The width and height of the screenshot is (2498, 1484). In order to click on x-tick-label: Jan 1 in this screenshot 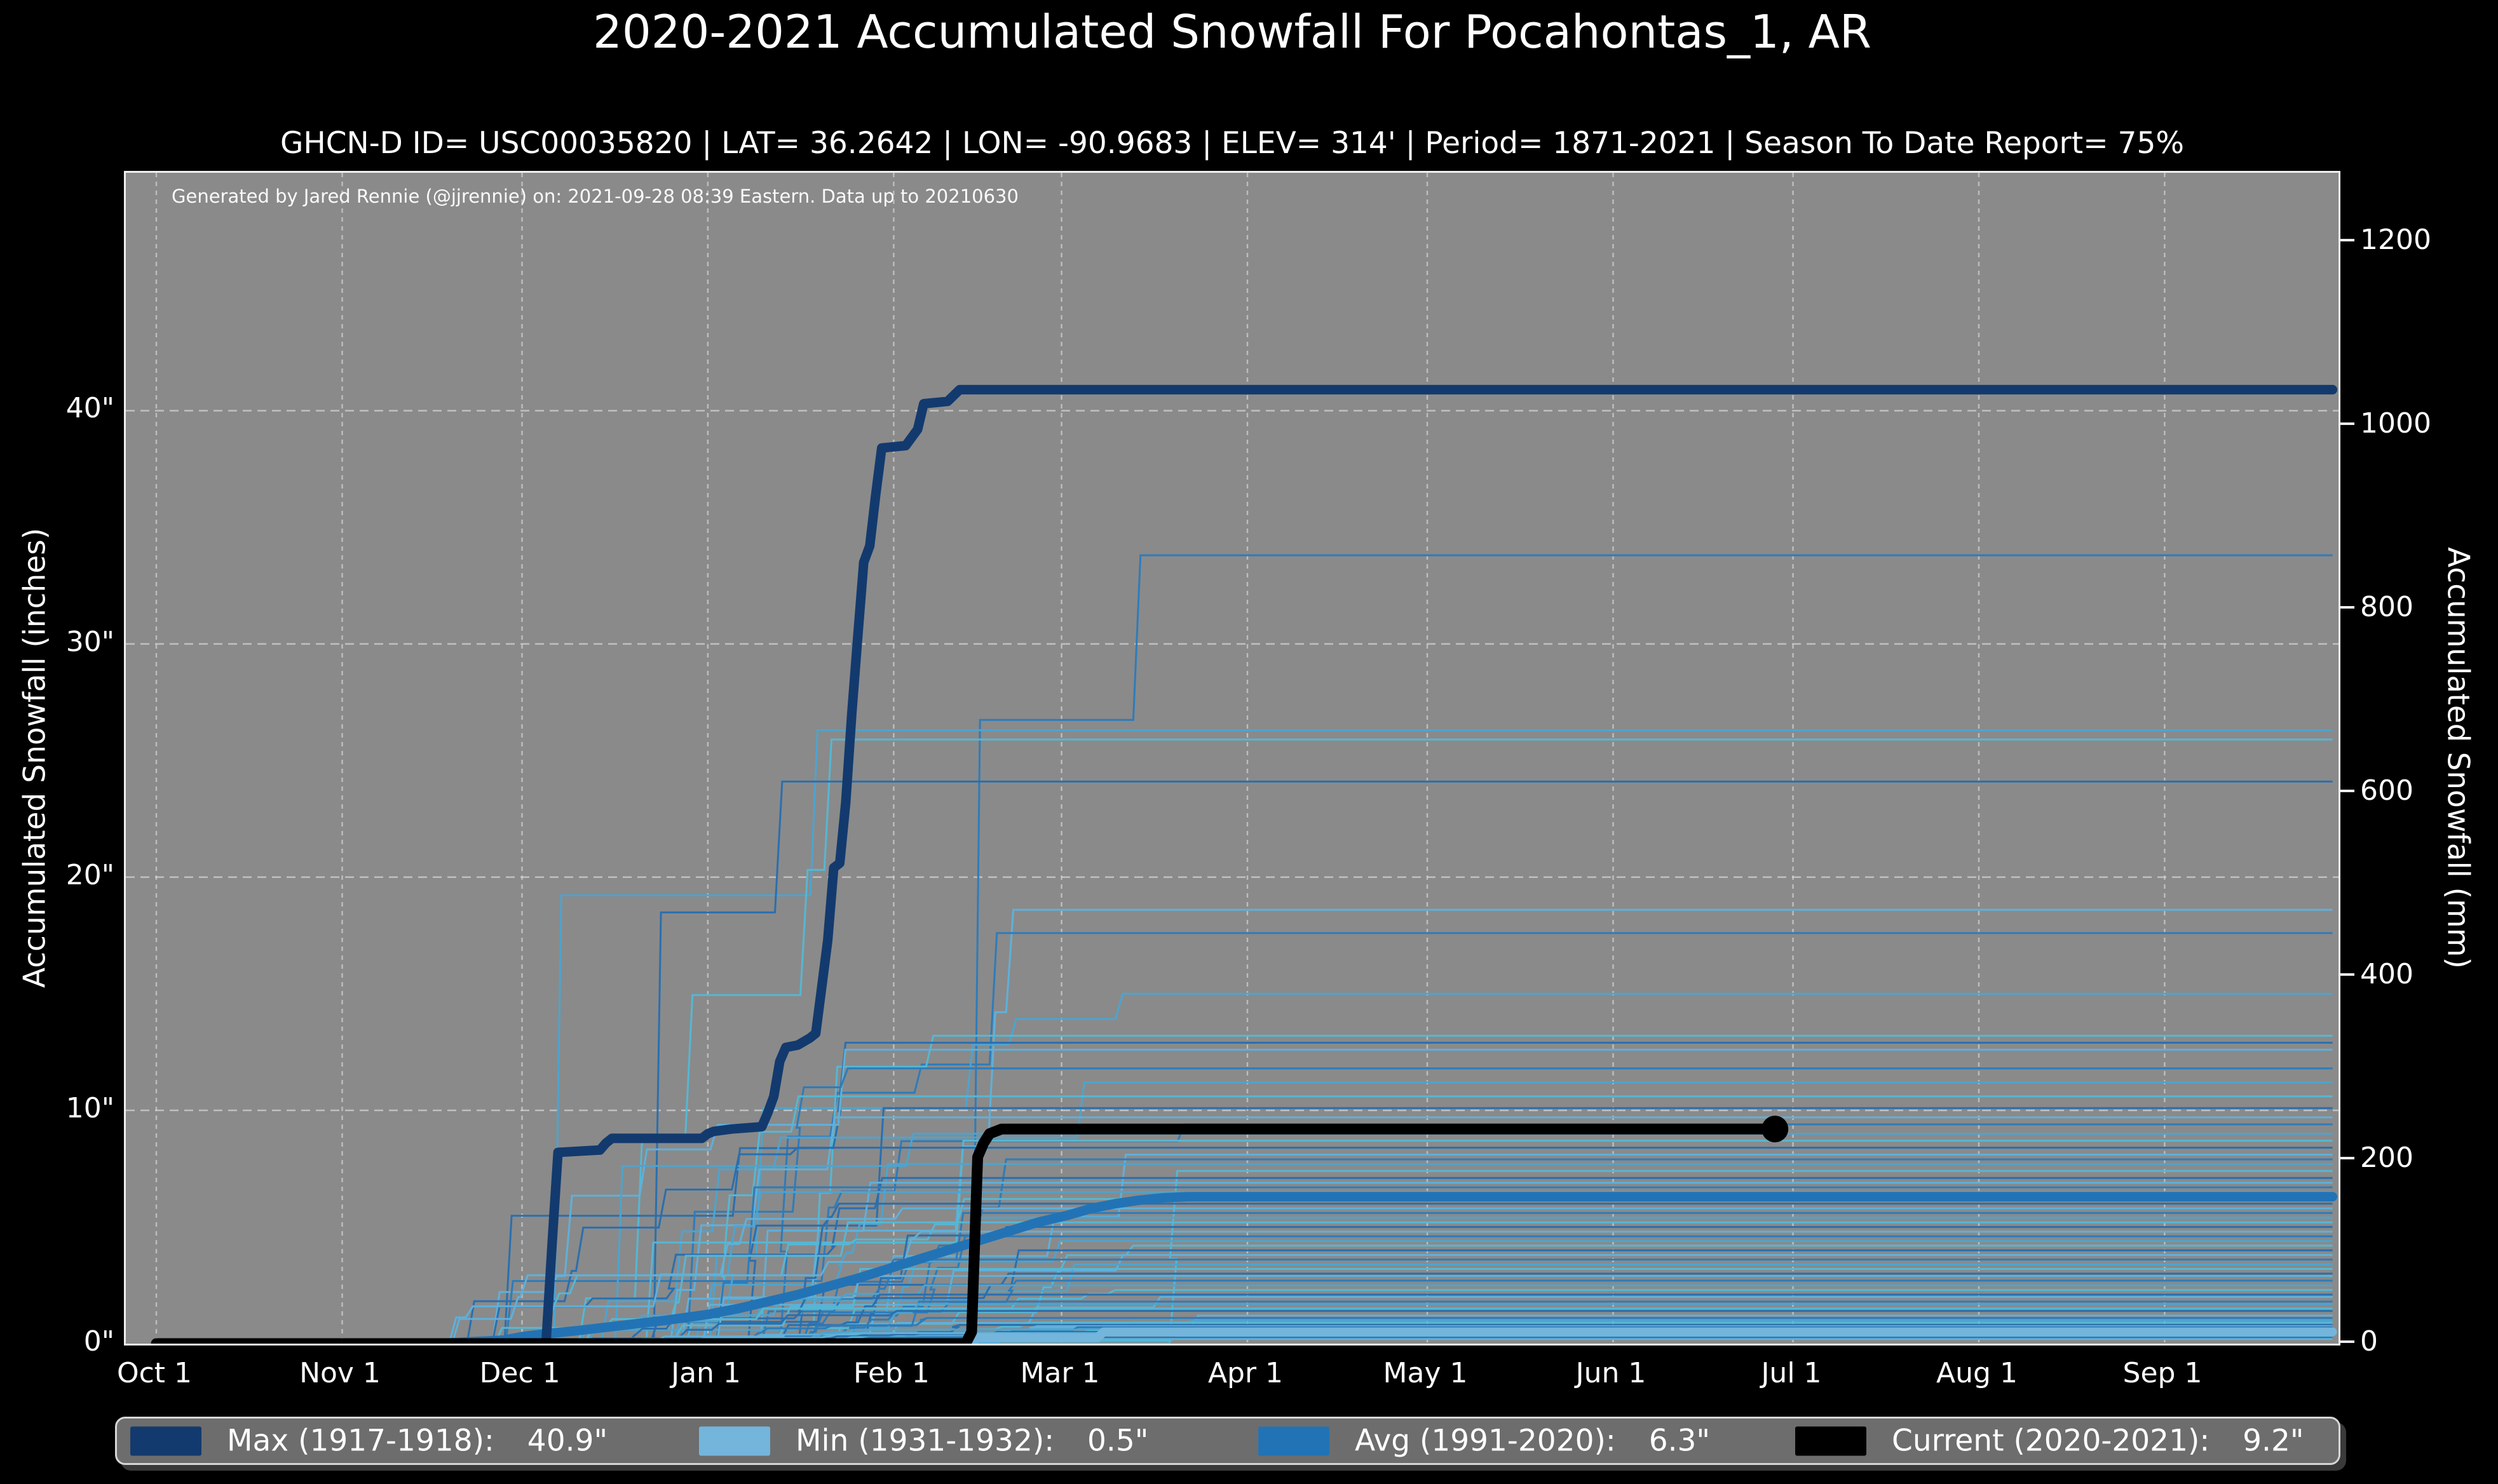, I will do `click(706, 1373)`.